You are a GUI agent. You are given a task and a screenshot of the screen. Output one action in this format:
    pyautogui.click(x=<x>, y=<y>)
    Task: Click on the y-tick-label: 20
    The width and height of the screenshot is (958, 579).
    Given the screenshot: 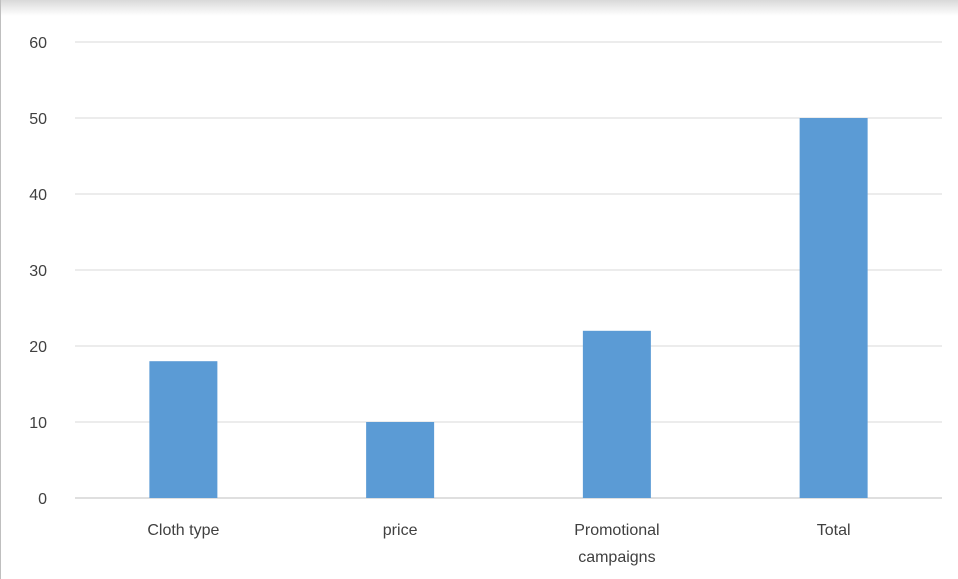 What is the action you would take?
    pyautogui.click(x=38, y=347)
    